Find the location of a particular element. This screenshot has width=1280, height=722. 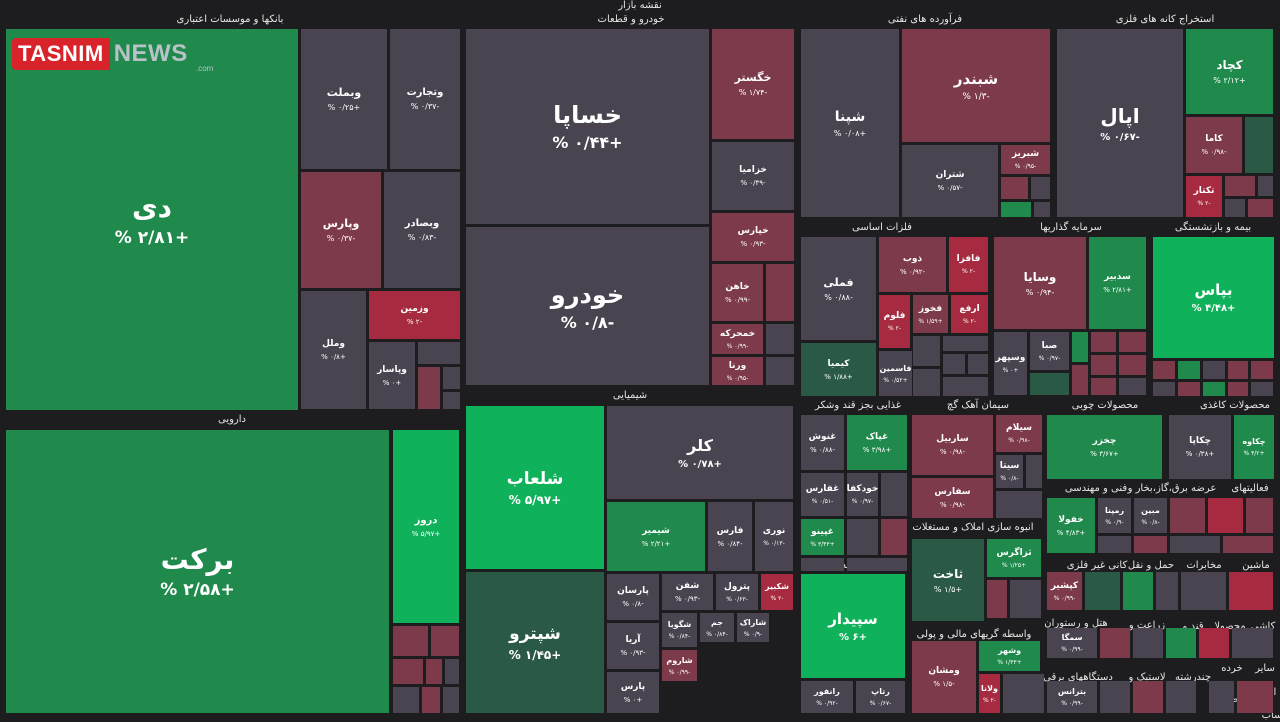

stock-tile: شپترو +۱/۴۵ % is located at coordinates (535, 642).